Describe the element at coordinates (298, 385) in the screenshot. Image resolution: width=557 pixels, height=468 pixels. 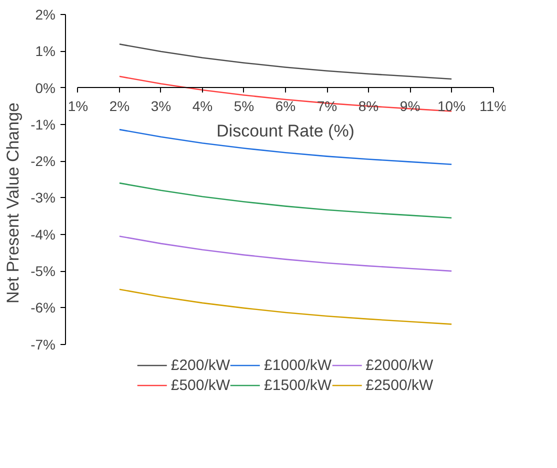
I see `legend-label: £1500/kW` at that location.